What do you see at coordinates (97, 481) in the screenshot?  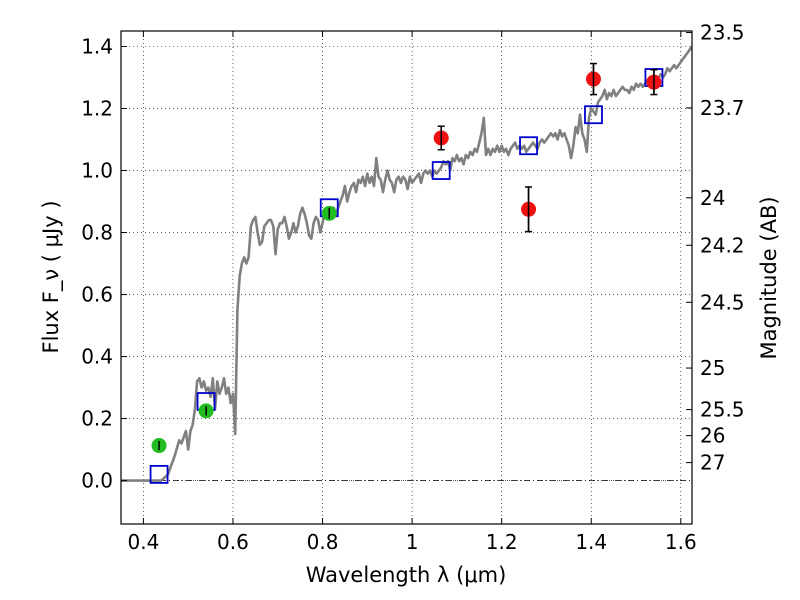 I see `y-tick-label: 0.0` at bounding box center [97, 481].